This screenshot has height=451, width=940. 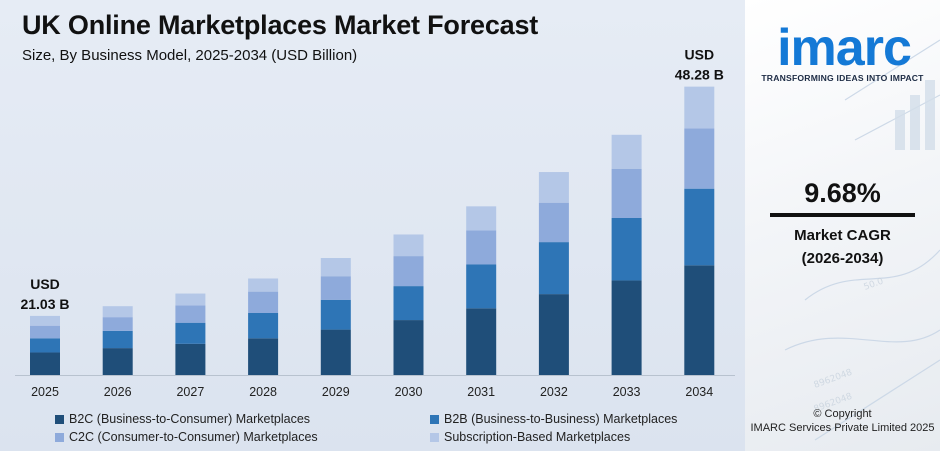 What do you see at coordinates (263, 392) in the screenshot?
I see `x-tick-label-2028: 2028` at bounding box center [263, 392].